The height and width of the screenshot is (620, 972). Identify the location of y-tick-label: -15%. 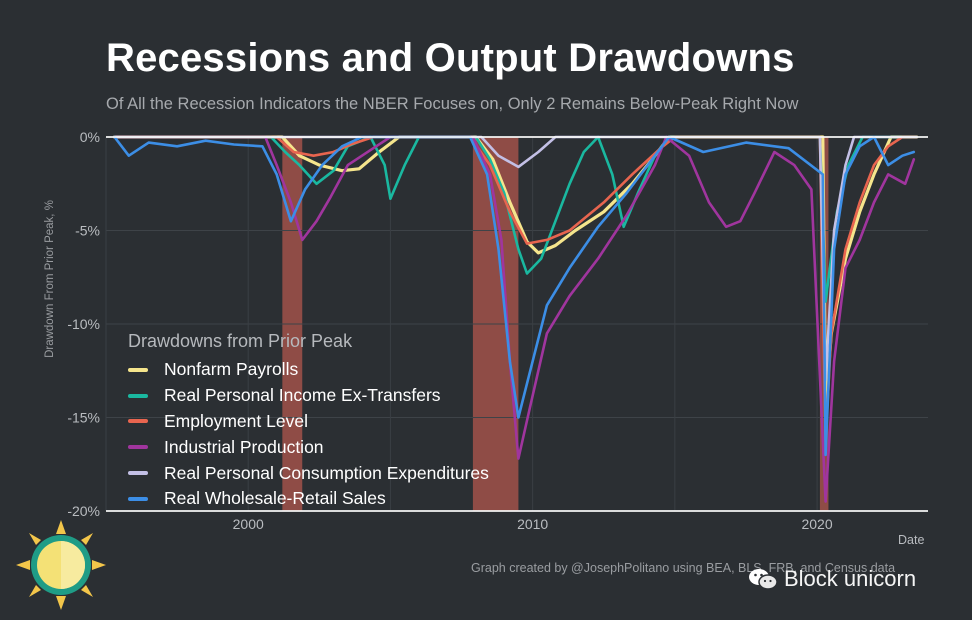
(83, 418).